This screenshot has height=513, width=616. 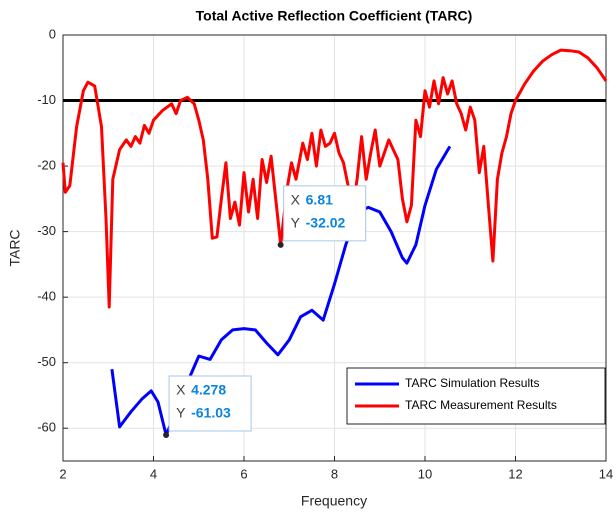 I want to click on x-tick-label: 10, so click(x=425, y=473).